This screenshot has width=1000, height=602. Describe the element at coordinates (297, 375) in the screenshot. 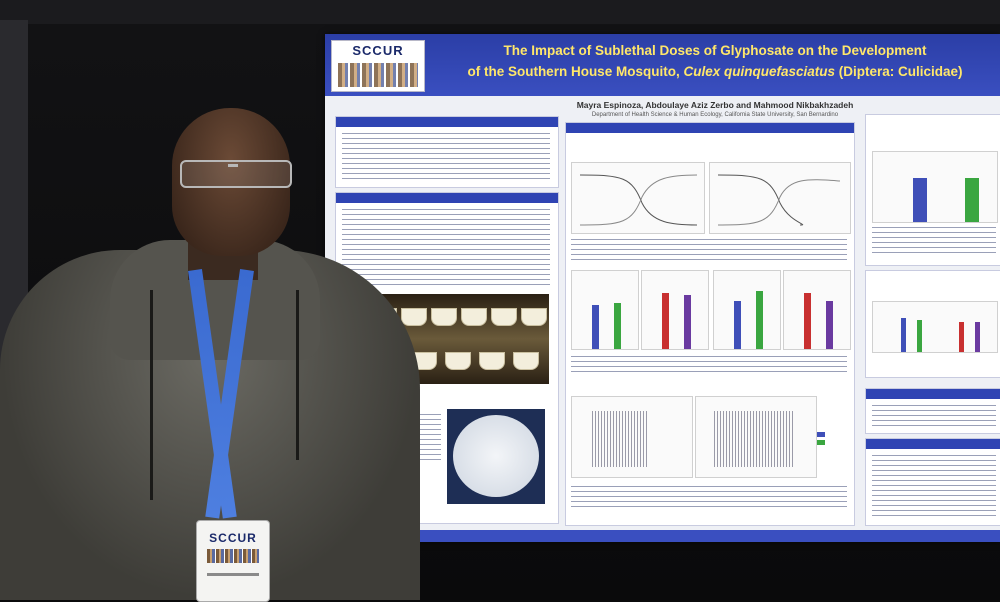

I see `hoodie-drawstring-right` at that location.